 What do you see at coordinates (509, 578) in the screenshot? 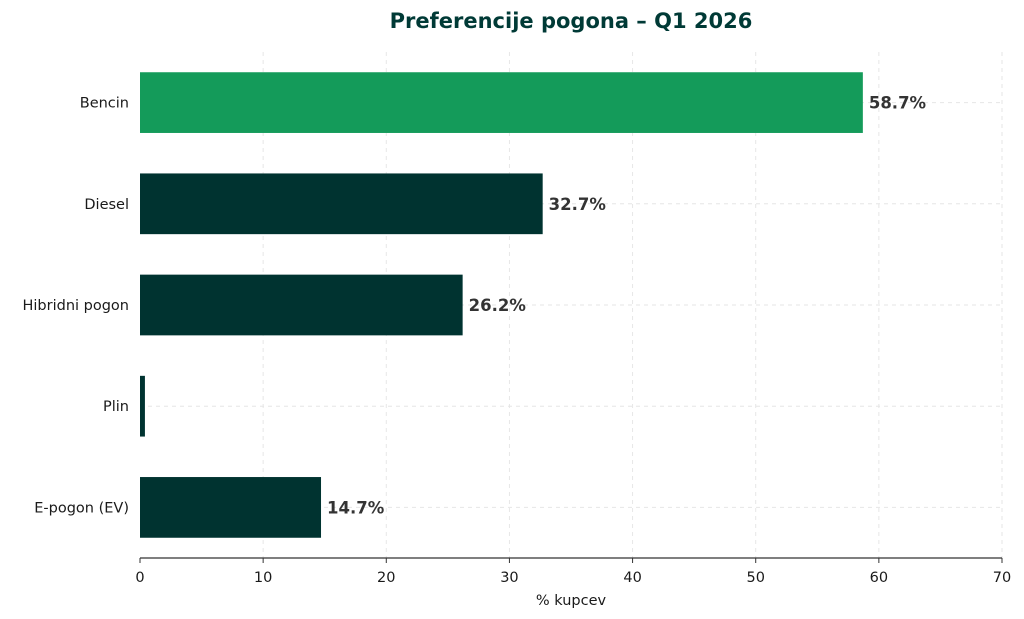
I see `tick-label-3: 30` at bounding box center [509, 578].